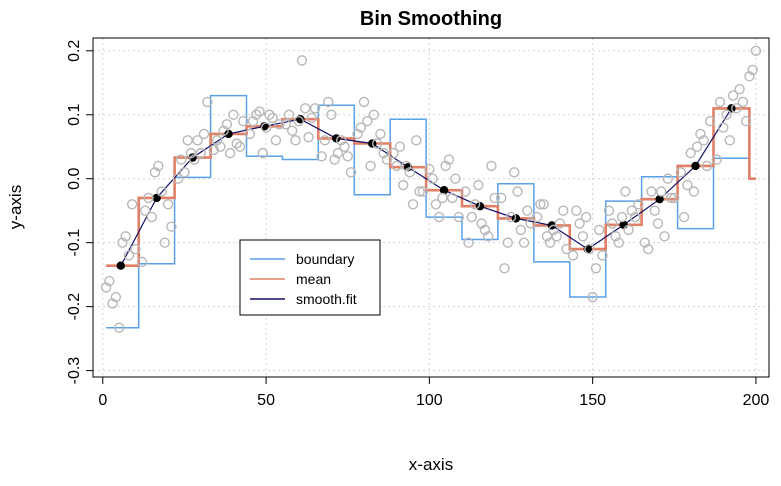 Image resolution: width=781 pixels, height=486 pixels. What do you see at coordinates (74, 51) in the screenshot?
I see `y-tick-label-5: 0.2` at bounding box center [74, 51].